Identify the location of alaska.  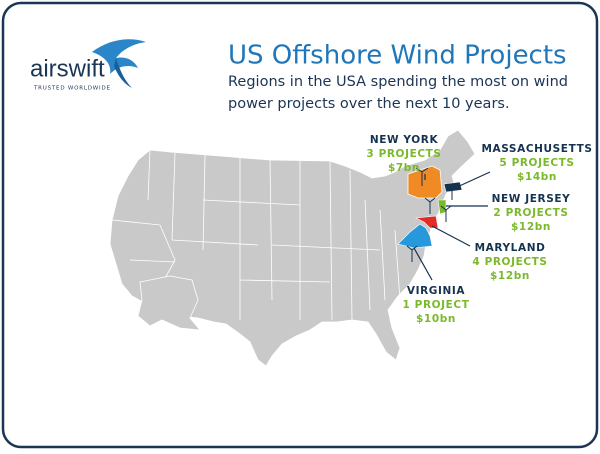
(169, 303).